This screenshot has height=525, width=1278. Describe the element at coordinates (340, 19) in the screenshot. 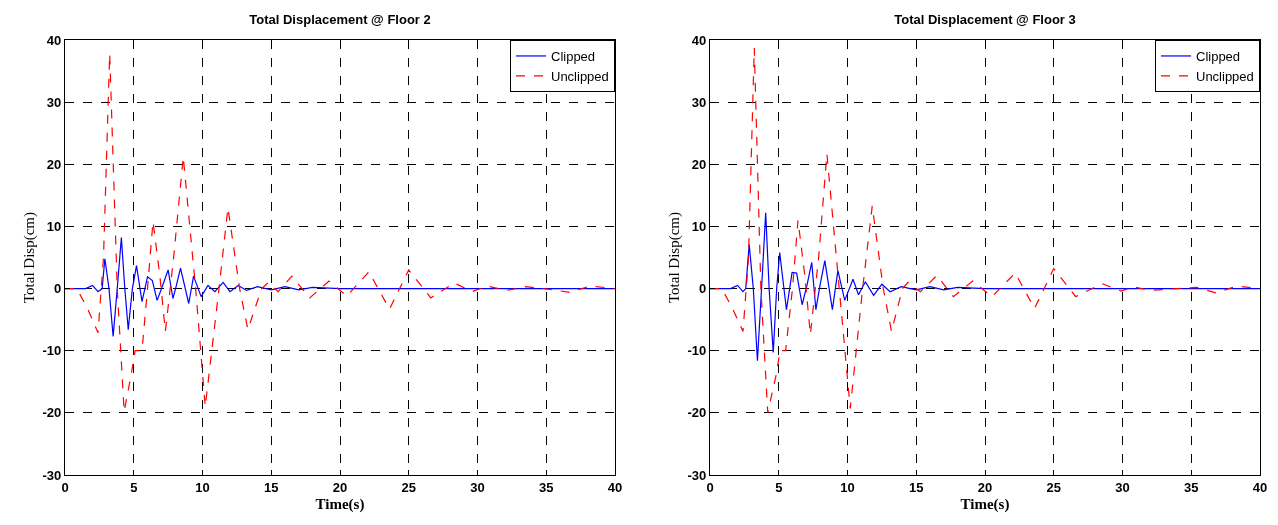

I see `chart-title: Total Displacement @ Floor 2` at that location.